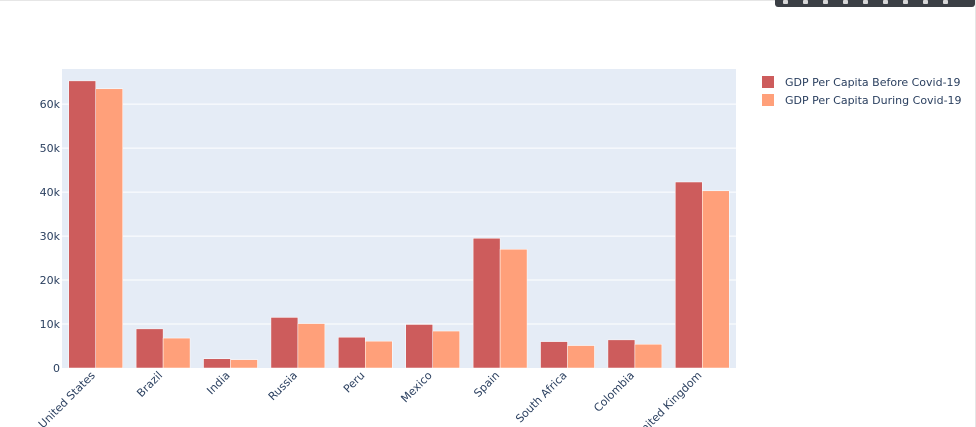 This screenshot has height=427, width=976. What do you see at coordinates (56, 368) in the screenshot?
I see `y-tick-label: 0` at bounding box center [56, 368].